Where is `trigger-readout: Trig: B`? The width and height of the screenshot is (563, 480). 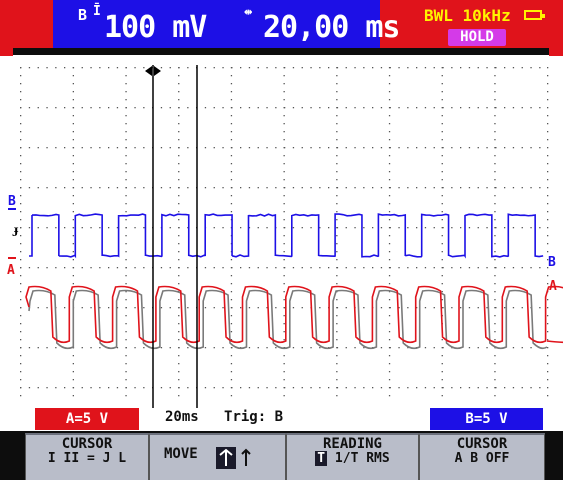 trigger-readout: Trig: B is located at coordinates (253, 417).